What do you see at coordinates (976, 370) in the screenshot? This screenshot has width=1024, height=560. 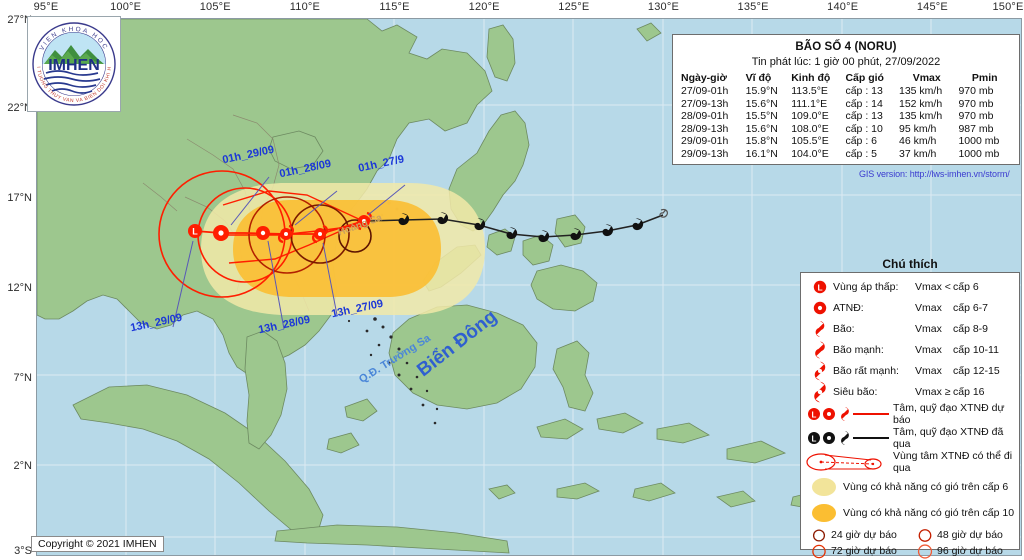 I see `legend-intensity-category: cấp 12-15` at bounding box center [976, 370].